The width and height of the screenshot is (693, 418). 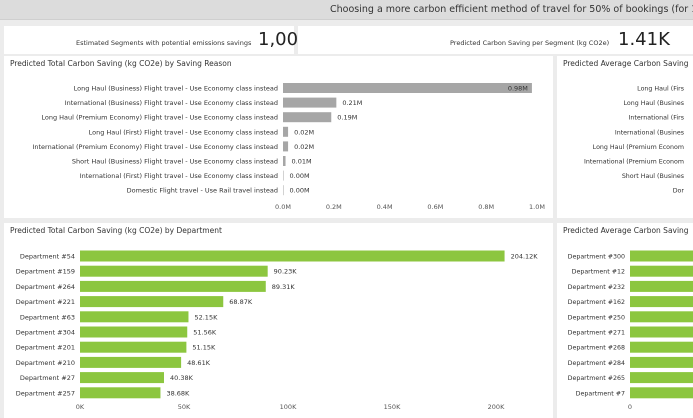 I want to click on category-label: Department #264, so click(x=45, y=287).